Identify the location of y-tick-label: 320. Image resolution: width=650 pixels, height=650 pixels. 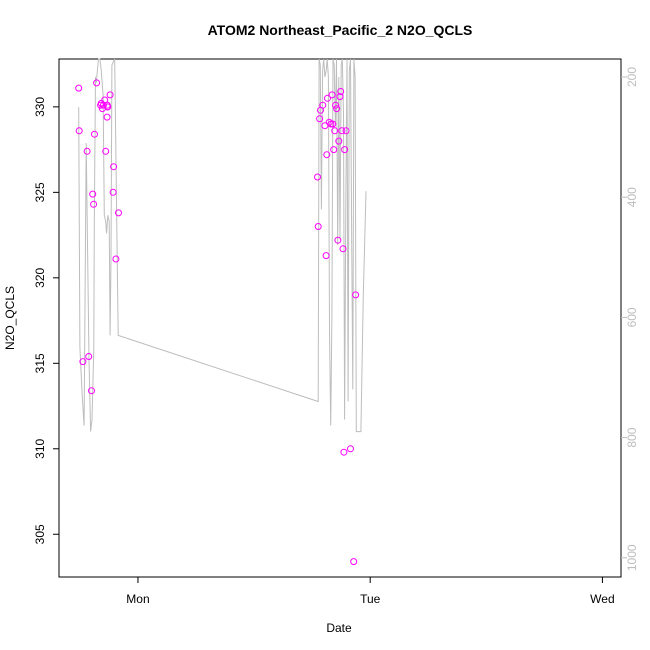
(40, 277).